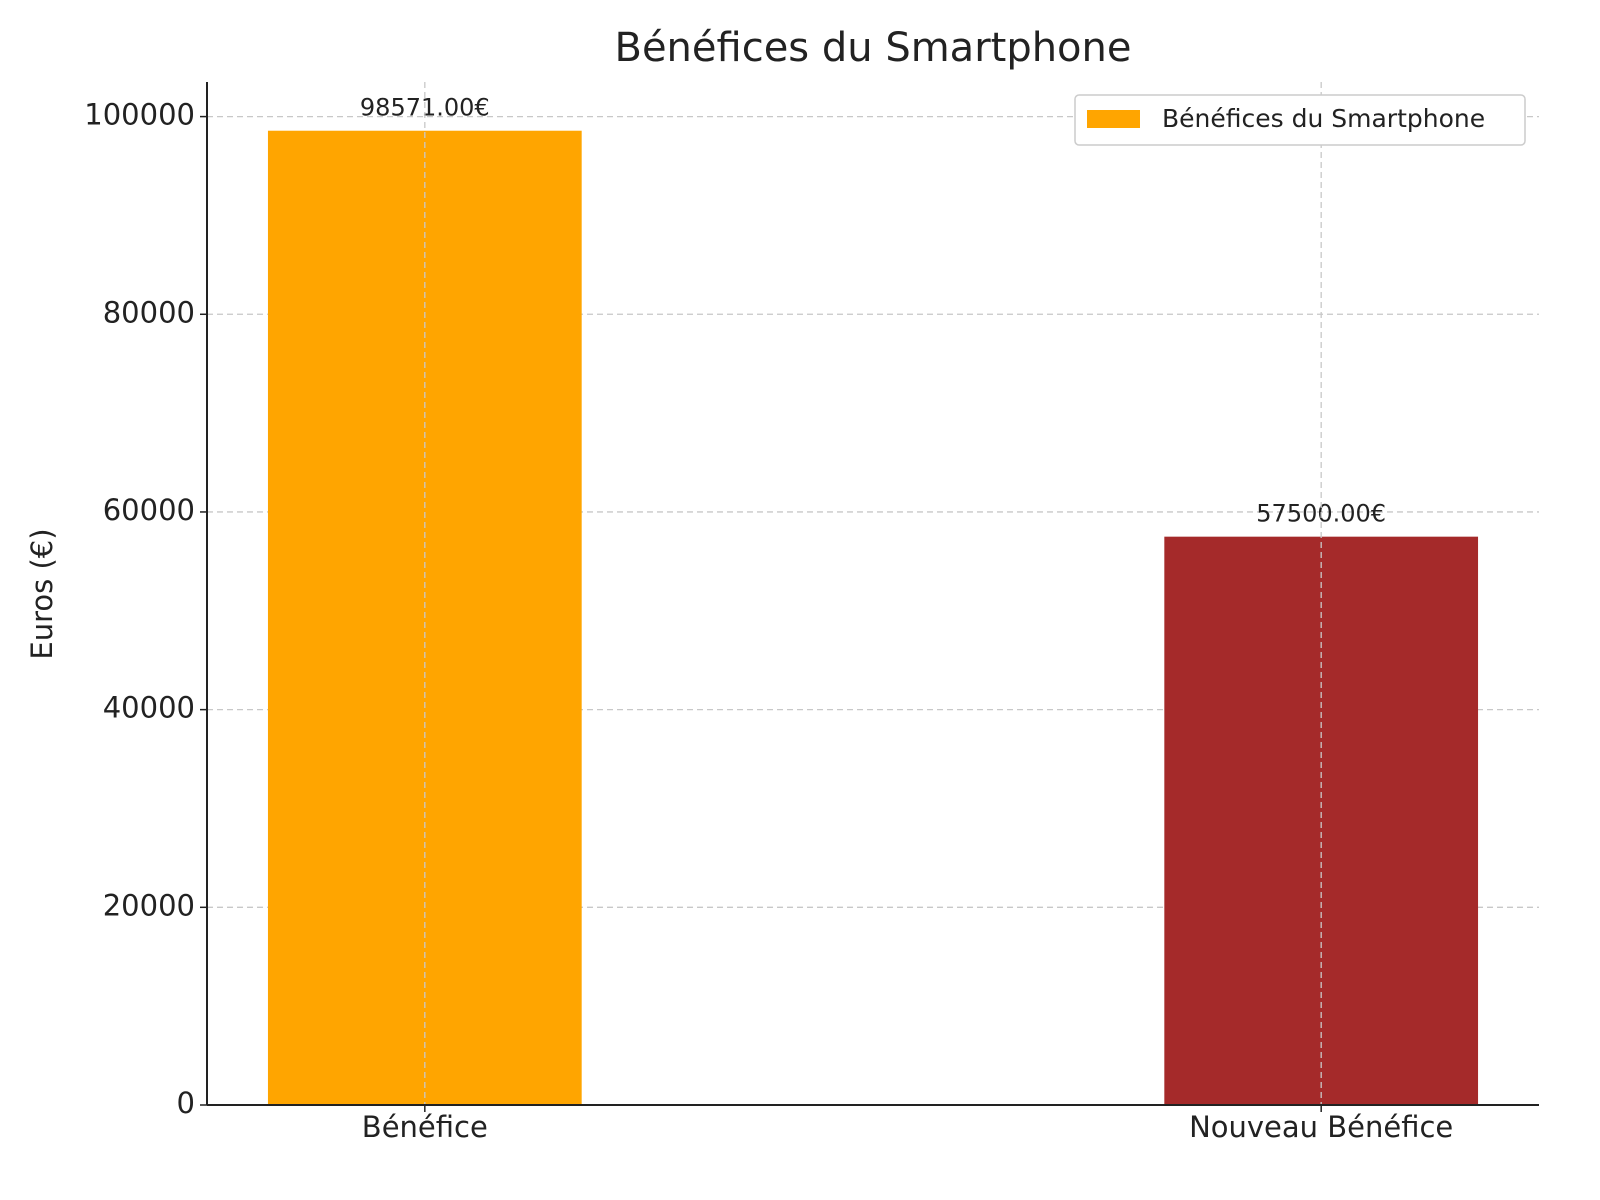 This screenshot has width=1600, height=1200. What do you see at coordinates (873, 48) in the screenshot?
I see `chart-title: Bénéfices du Smartphone` at bounding box center [873, 48].